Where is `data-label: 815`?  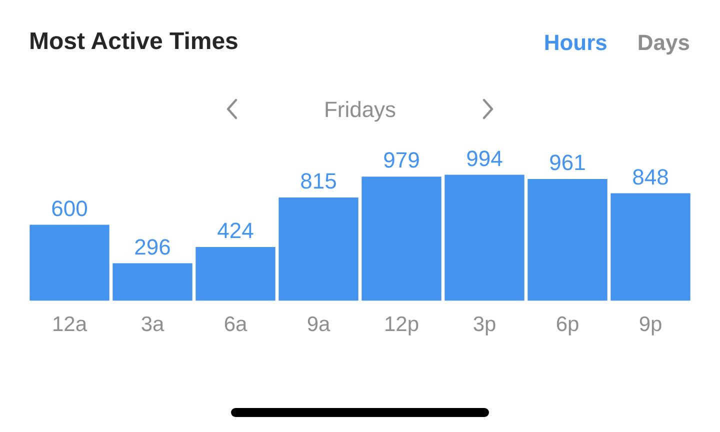 data-label: 815 is located at coordinates (318, 181).